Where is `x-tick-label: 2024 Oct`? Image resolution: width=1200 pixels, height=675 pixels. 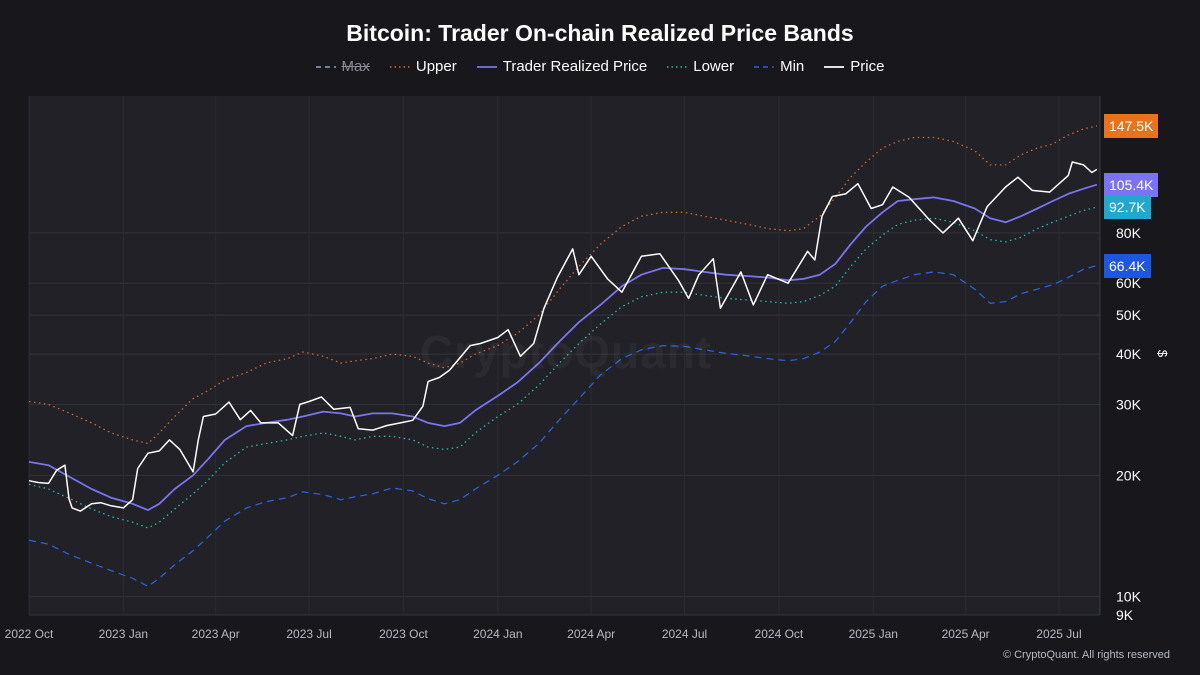
x-tick-label: 2024 Oct is located at coordinates (779, 634).